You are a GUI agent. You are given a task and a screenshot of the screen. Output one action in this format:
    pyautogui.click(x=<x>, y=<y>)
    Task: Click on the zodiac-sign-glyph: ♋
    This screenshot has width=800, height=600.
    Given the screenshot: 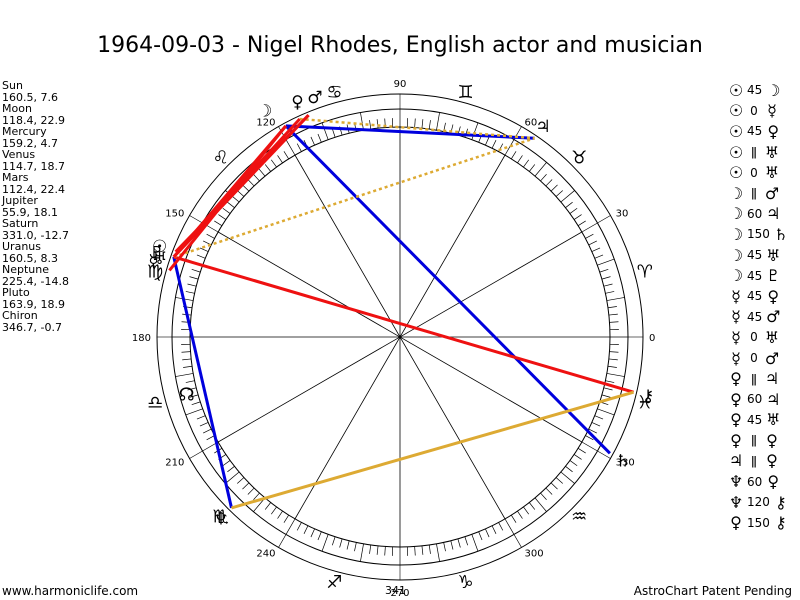 What is the action you would take?
    pyautogui.click(x=334, y=92)
    